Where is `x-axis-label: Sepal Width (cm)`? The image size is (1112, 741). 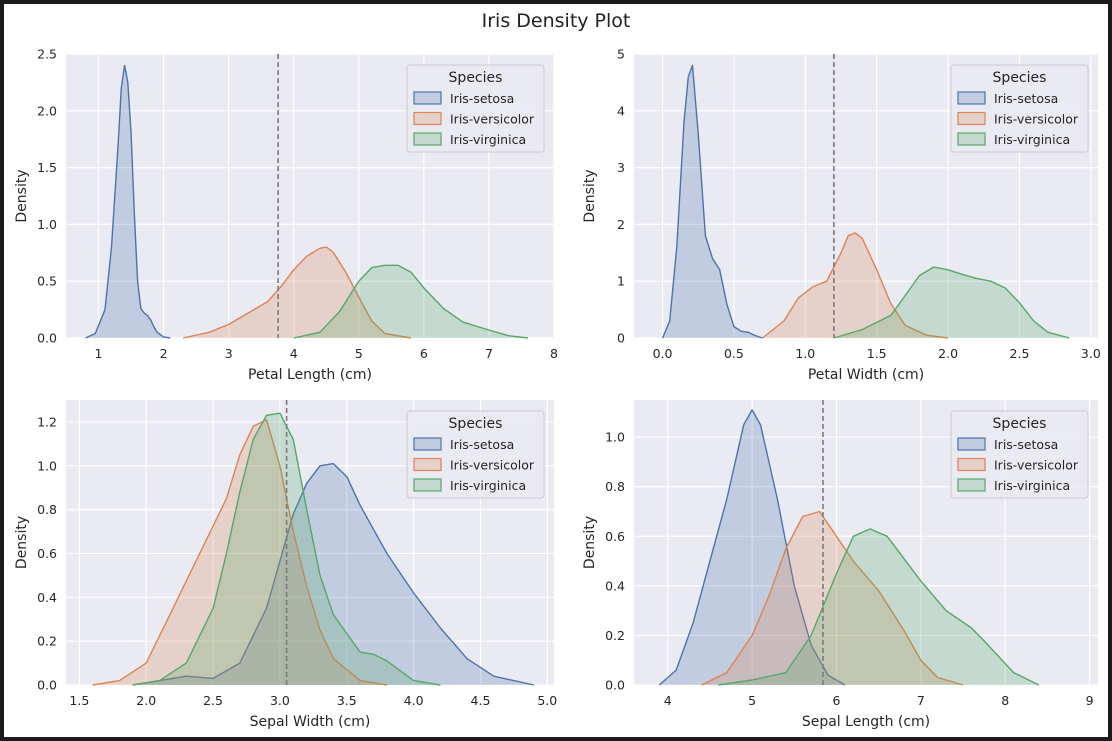
x-axis-label: Sepal Width (cm) is located at coordinates (310, 722).